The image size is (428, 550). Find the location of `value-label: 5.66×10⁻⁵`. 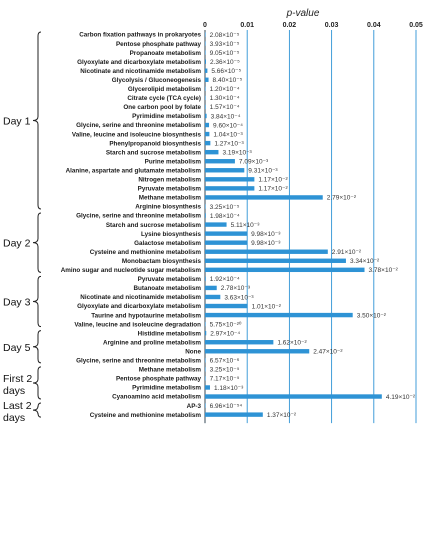

value-label: 5.66×10⁻⁵ is located at coordinates (226, 71).